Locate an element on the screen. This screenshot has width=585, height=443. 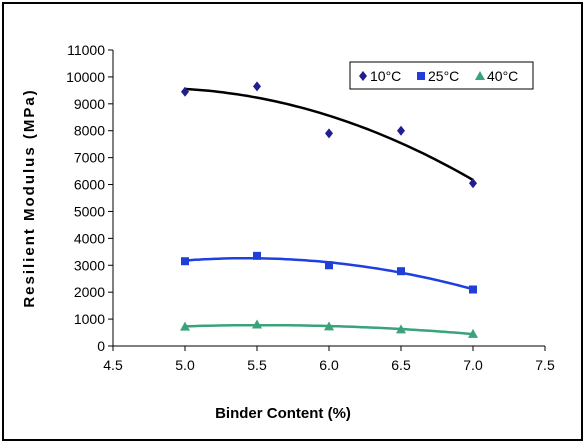
legend: 10°C 25°C 40°C is located at coordinates (441, 75).